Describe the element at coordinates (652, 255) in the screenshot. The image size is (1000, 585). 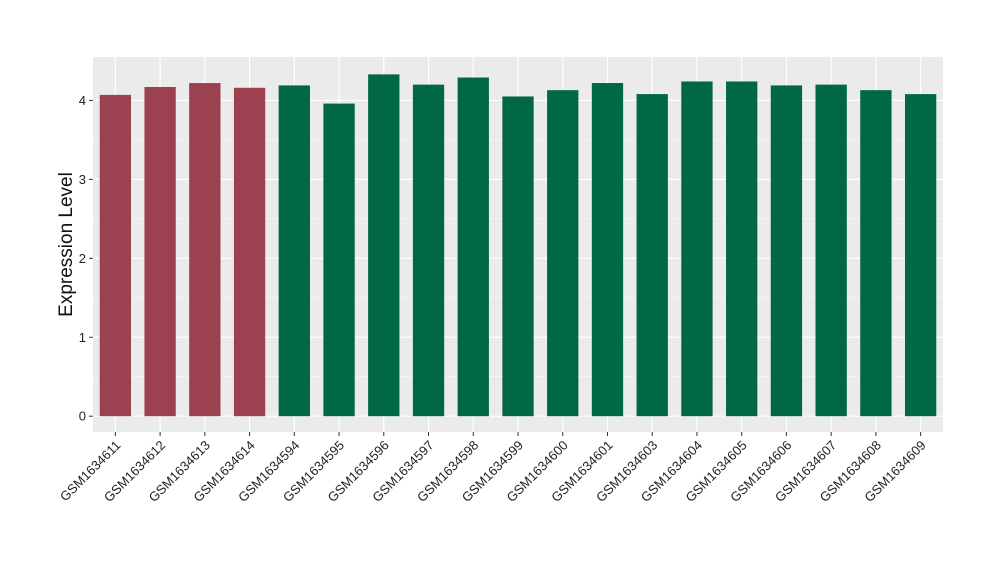
I see `bar-GSM1634603` at that location.